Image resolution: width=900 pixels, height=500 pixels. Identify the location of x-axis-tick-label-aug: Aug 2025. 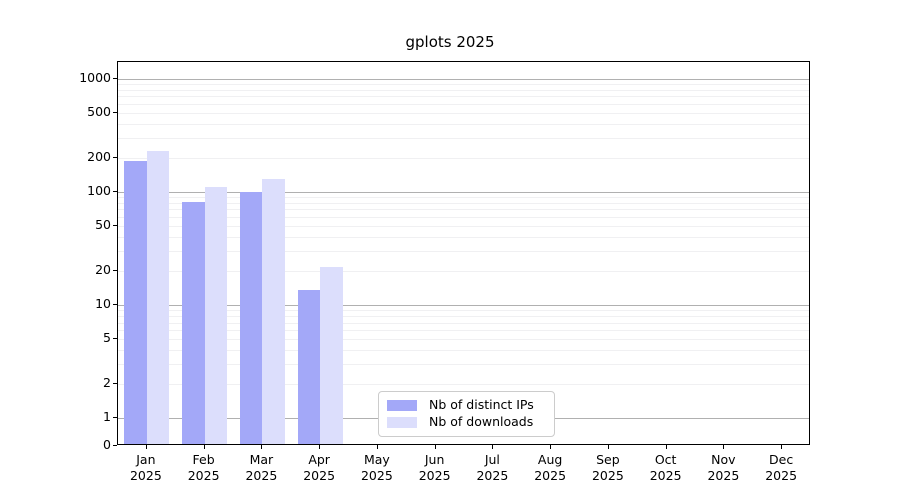
(550, 468).